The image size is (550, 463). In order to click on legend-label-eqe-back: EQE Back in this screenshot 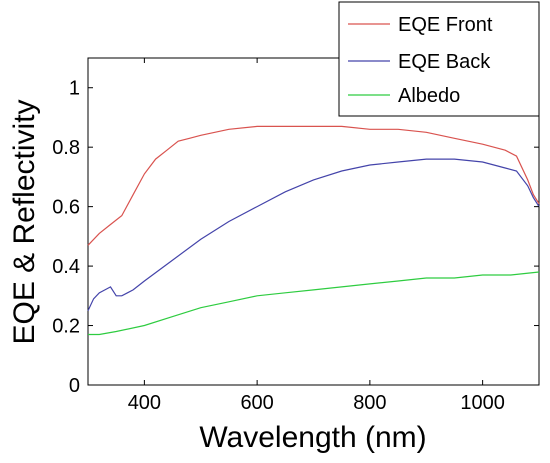, I will do `click(444, 62)`.